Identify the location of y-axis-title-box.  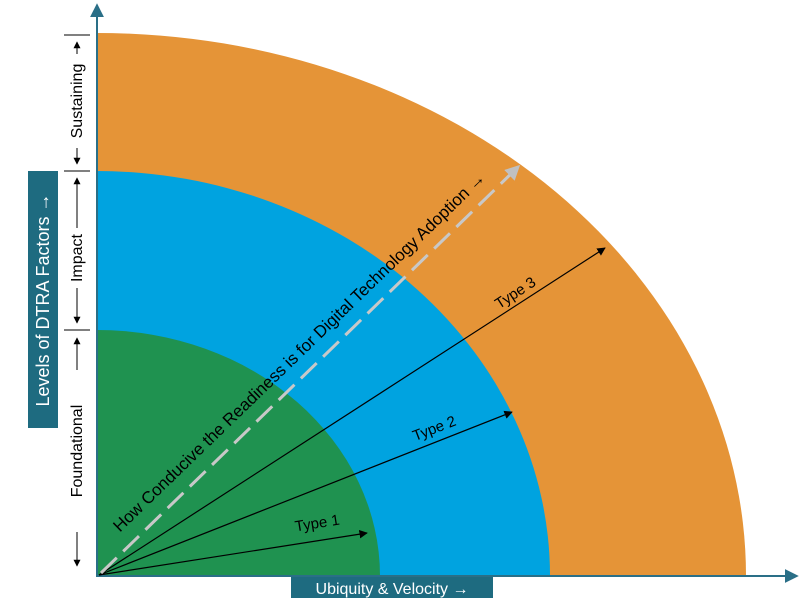
(43, 299).